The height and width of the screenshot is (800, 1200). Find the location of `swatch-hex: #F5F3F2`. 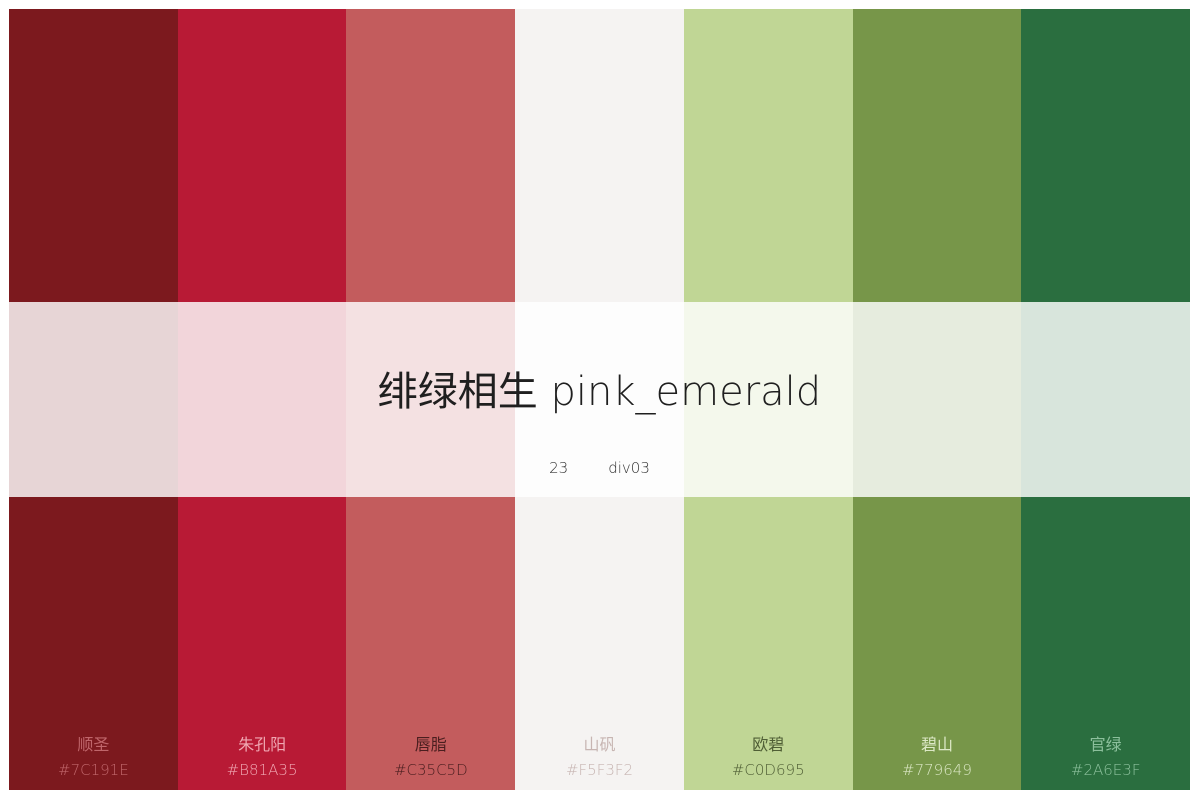

swatch-hex: #F5F3F2 is located at coordinates (599, 770).